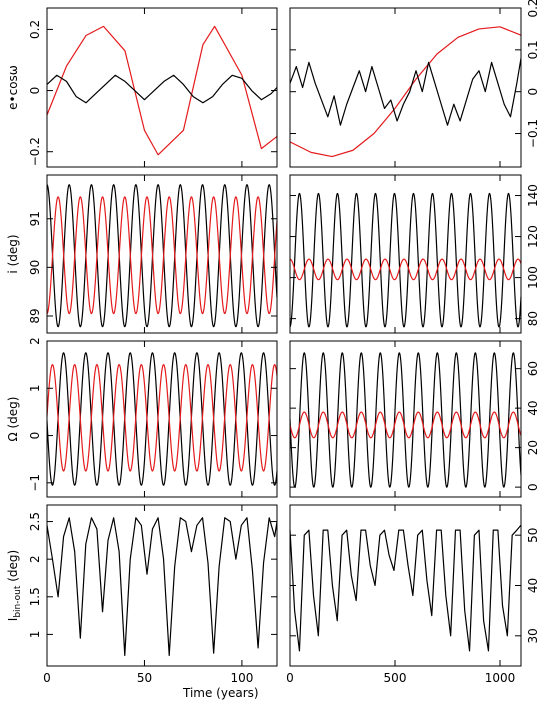 Image resolution: width=550 pixels, height=710 pixels. I want to click on y-tick-label-ecos-left-1: 0, so click(35, 91).